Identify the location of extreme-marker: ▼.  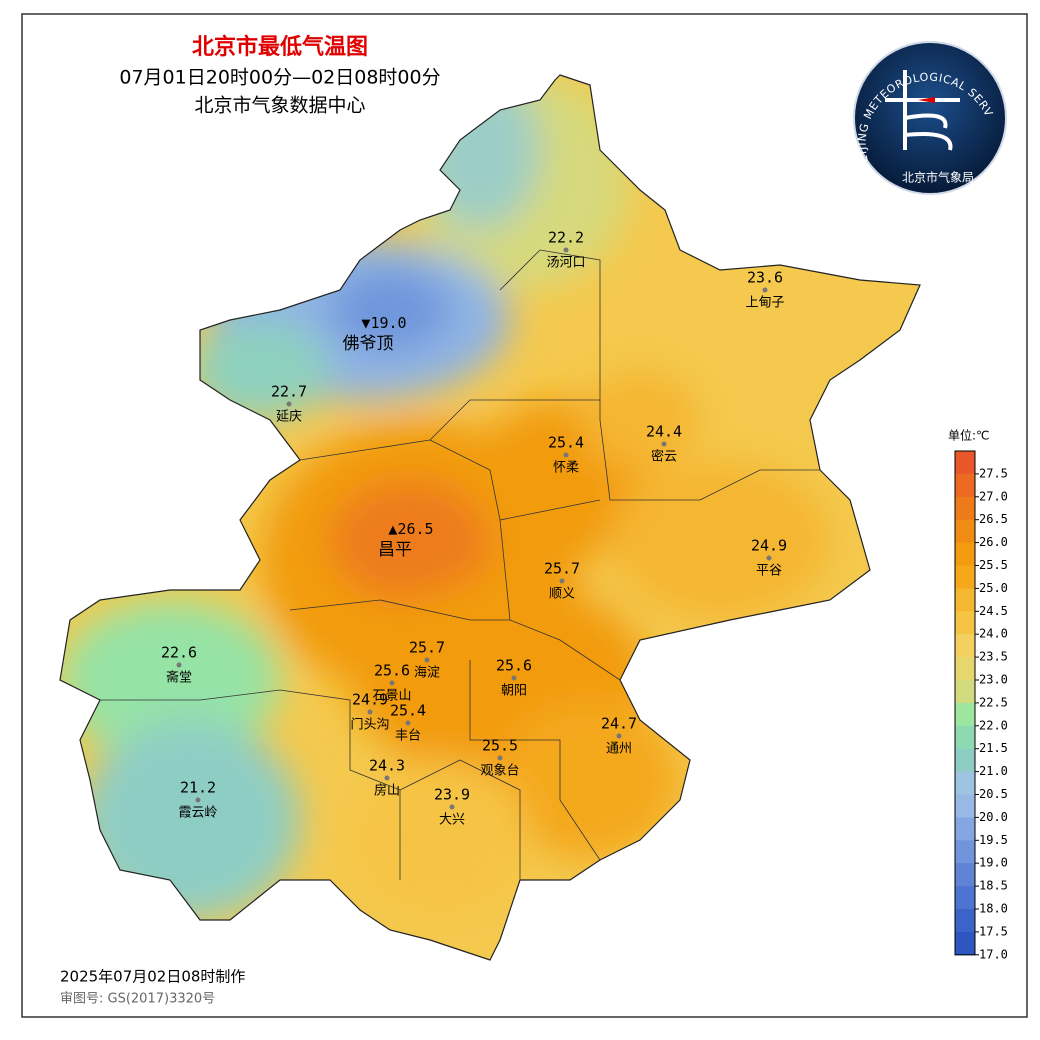
(365, 323).